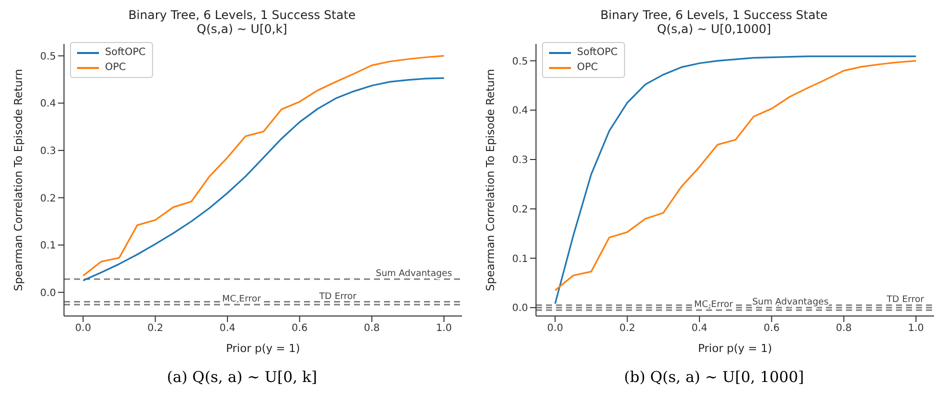 The width and height of the screenshot is (952, 419). What do you see at coordinates (714, 29) in the screenshot?
I see `chart-subtitle: Q(s,a) ~ U[0,1000]` at bounding box center [714, 29].